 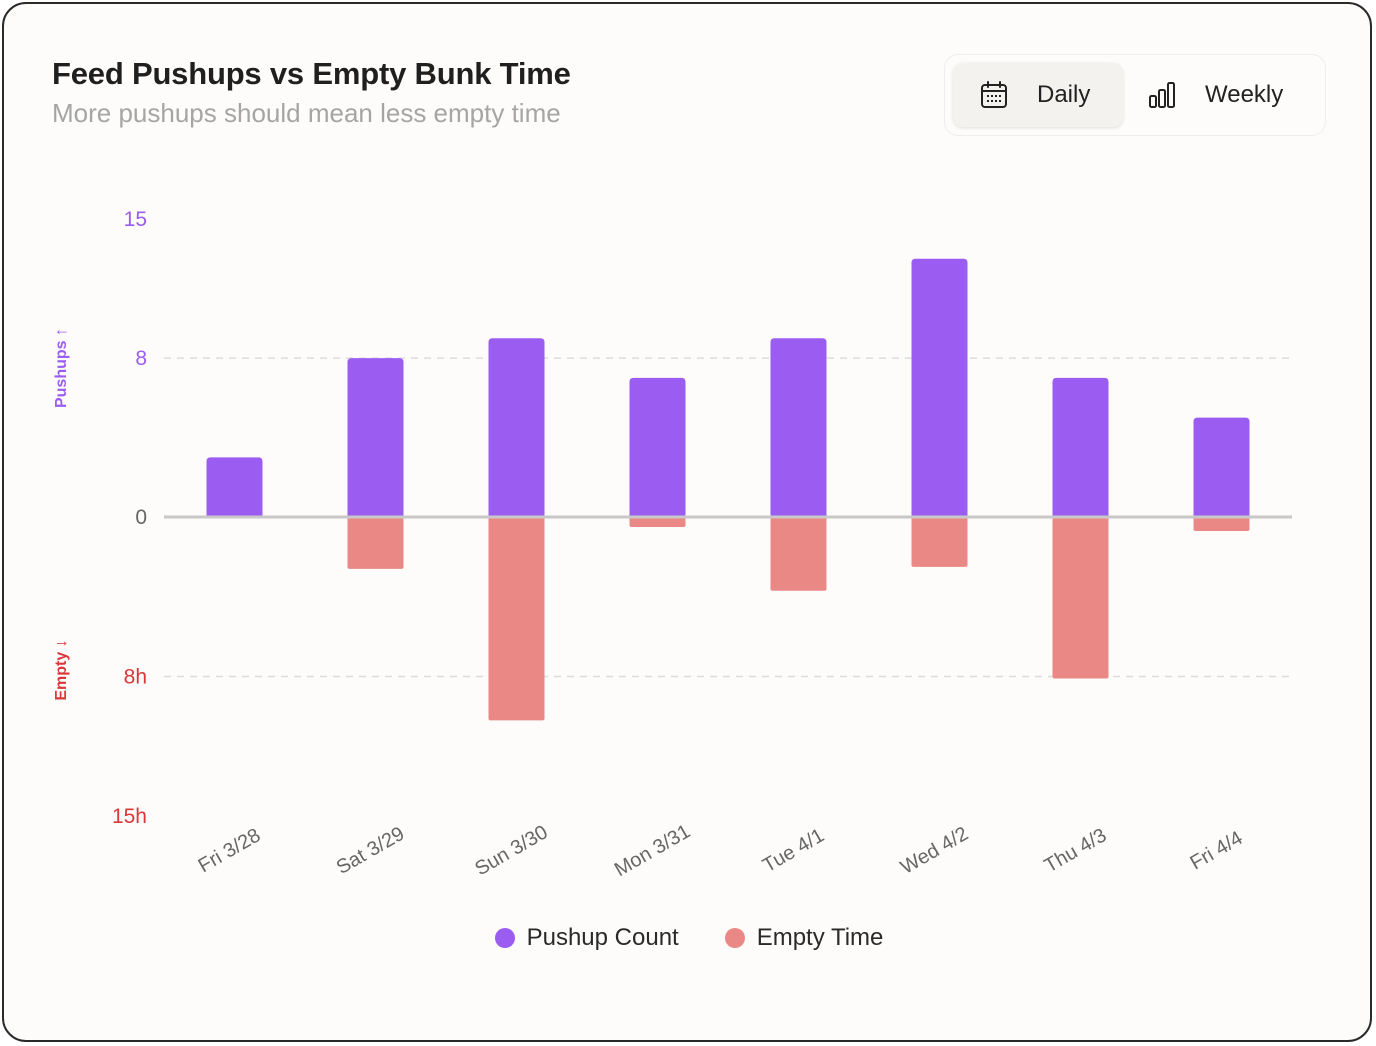 I want to click on toggle-weekly-button: Weekly, so click(x=1226, y=95).